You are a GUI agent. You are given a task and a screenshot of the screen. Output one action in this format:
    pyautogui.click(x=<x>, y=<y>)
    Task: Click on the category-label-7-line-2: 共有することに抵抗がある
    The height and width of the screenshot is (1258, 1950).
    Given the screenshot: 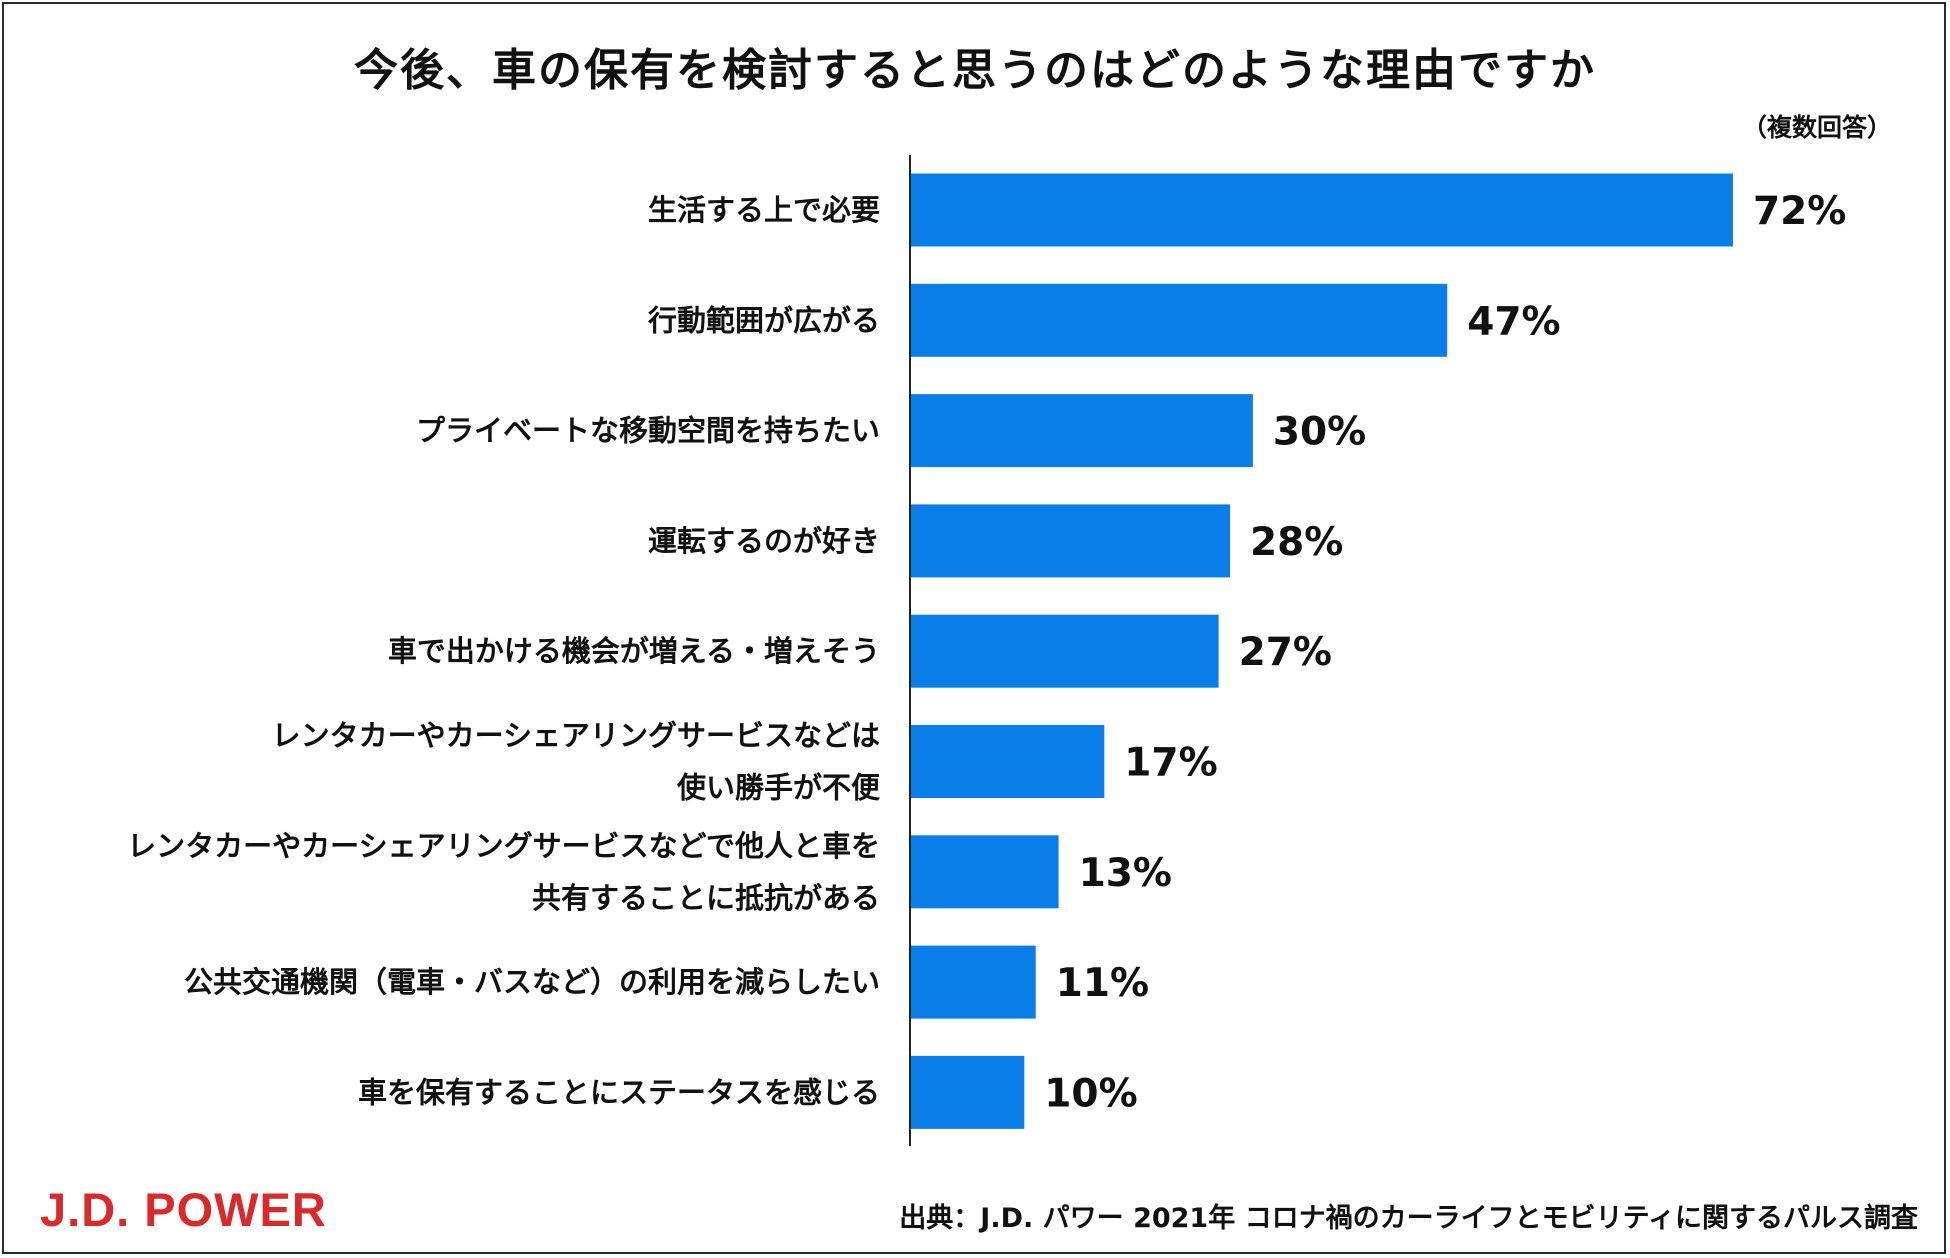 What is the action you would take?
    pyautogui.click(x=706, y=898)
    